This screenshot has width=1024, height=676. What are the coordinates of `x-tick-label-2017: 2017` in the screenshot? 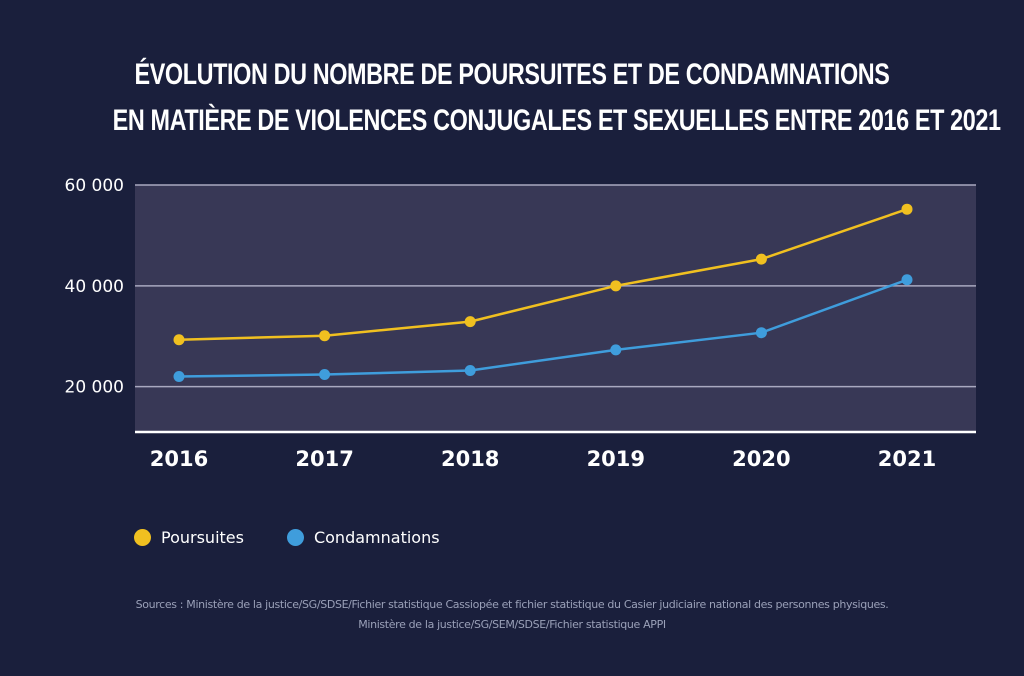 It's located at (324, 459).